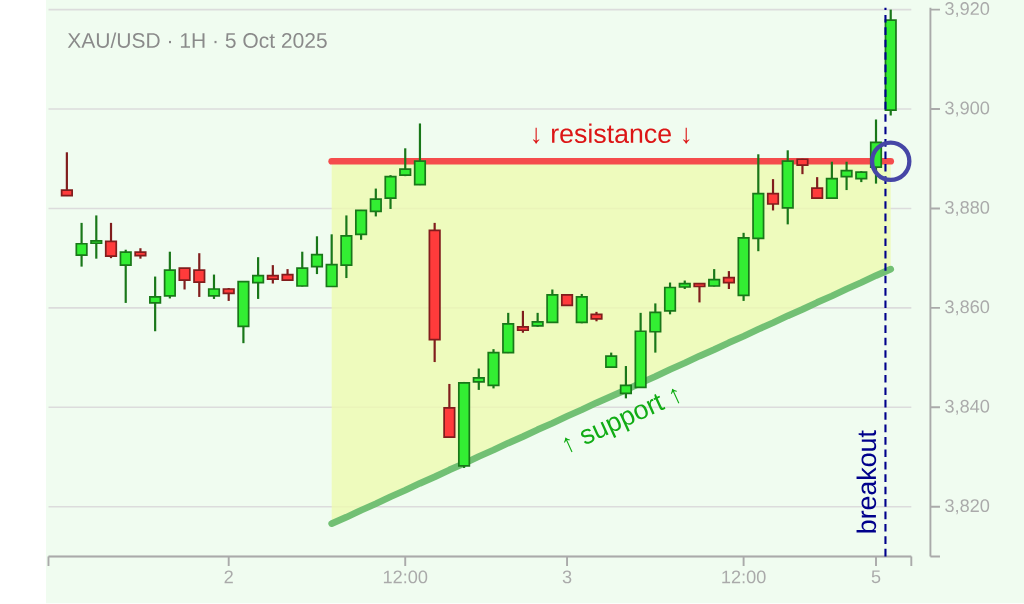 The width and height of the screenshot is (1024, 604). What do you see at coordinates (197, 40) in the screenshot?
I see `text: XAU/USD · 1H · 5 Oct 2025` at bounding box center [197, 40].